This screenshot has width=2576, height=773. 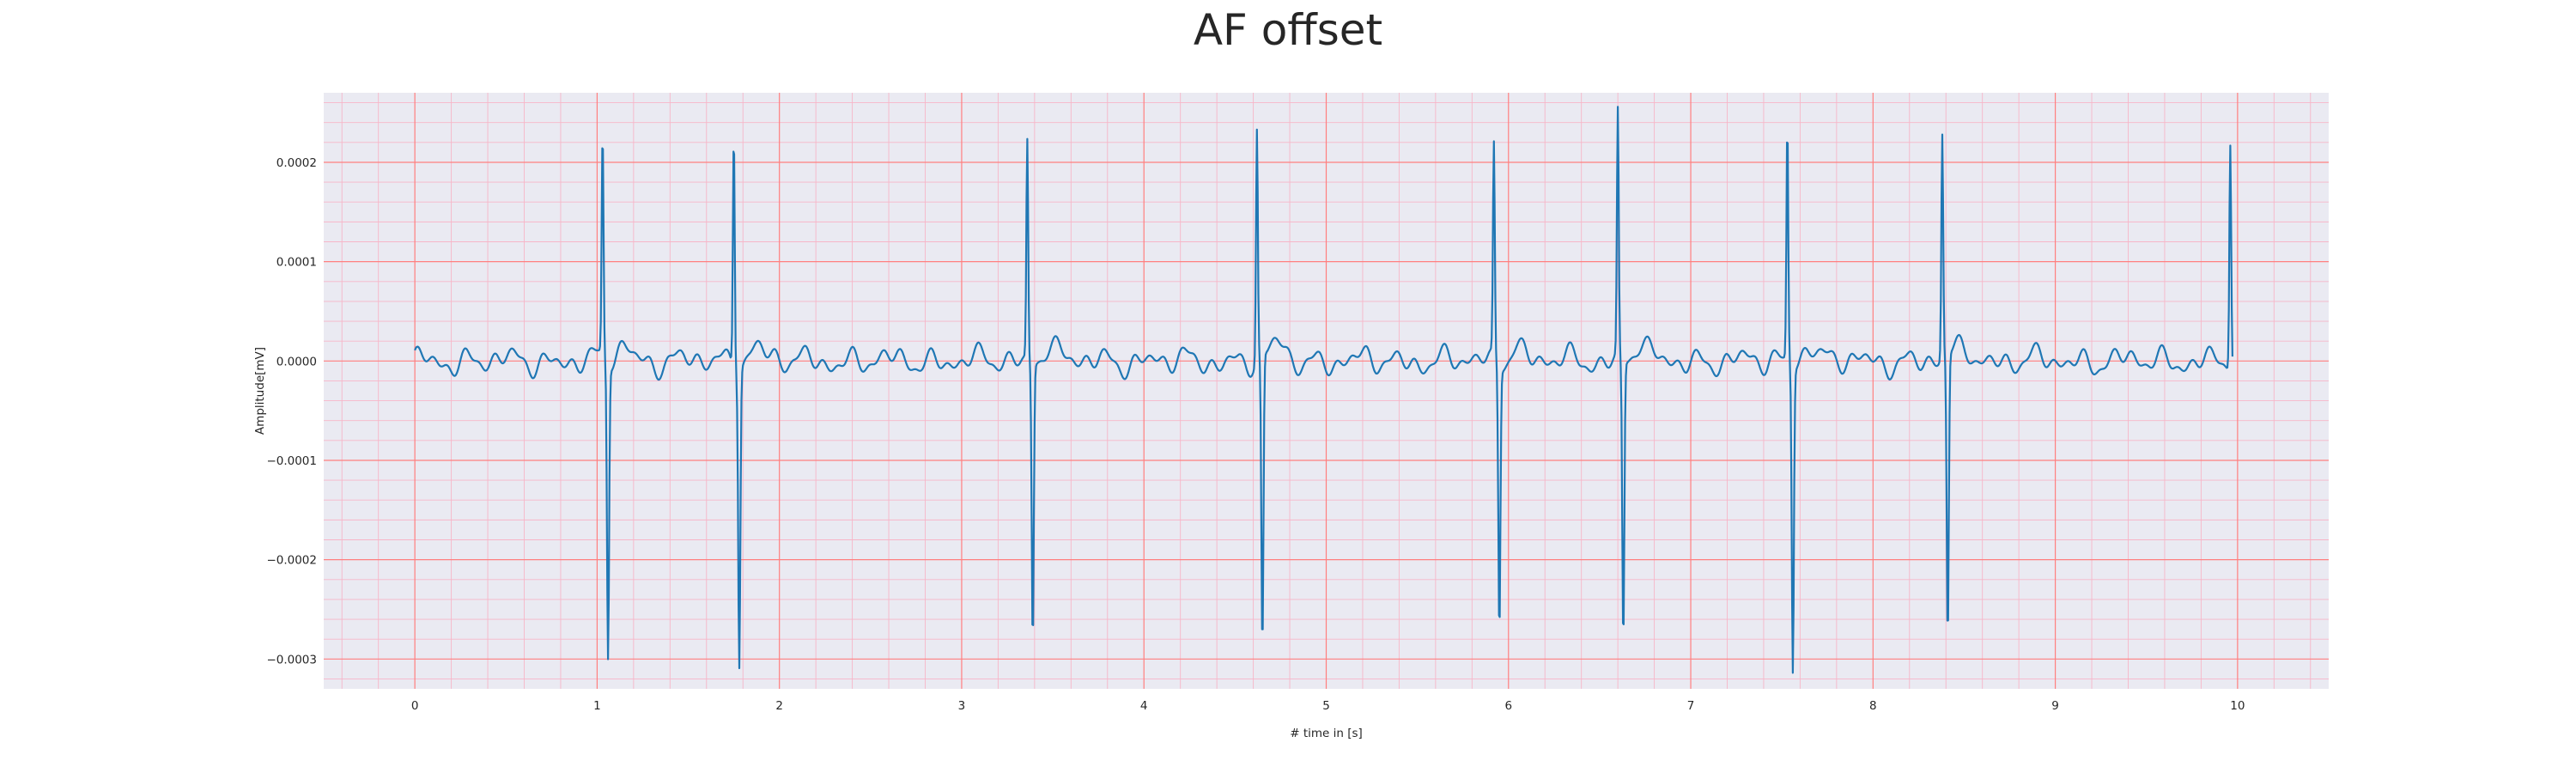 I want to click on x-tick-label: 3, so click(x=962, y=706).